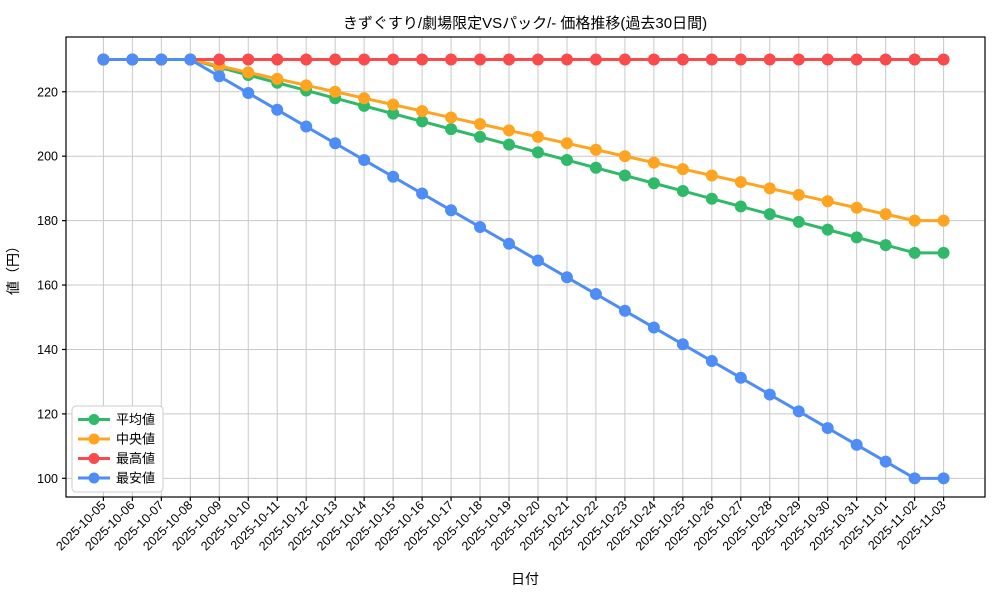 The height and width of the screenshot is (600, 1000). Describe the element at coordinates (135, 439) in the screenshot. I see `legend-label: 中央値` at that location.